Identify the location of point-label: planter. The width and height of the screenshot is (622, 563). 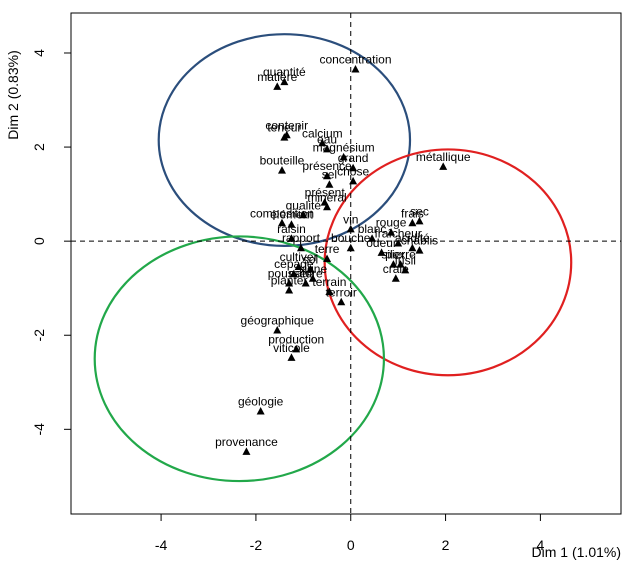
(289, 281).